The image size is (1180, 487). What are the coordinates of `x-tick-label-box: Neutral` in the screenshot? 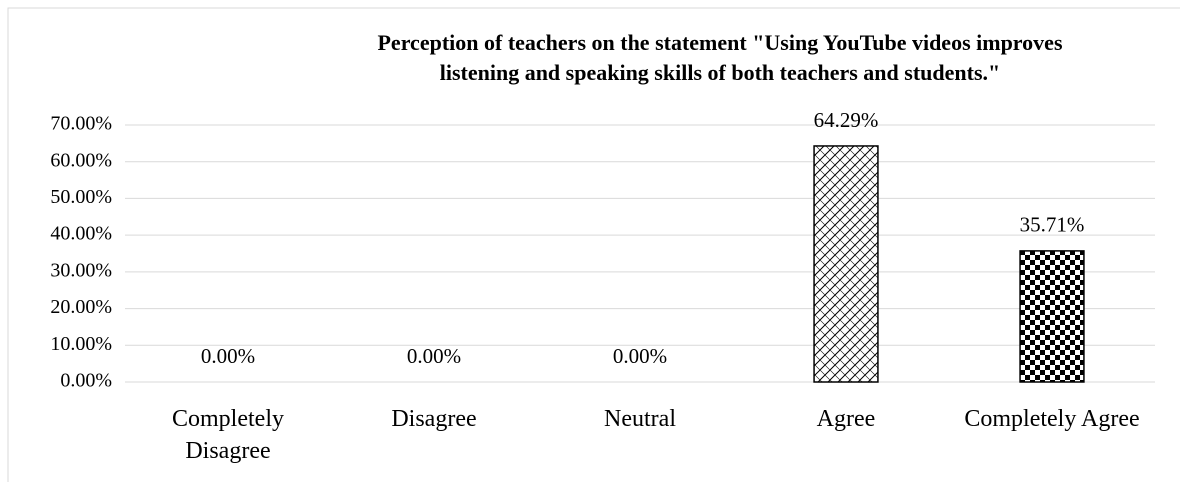 It's located at (640, 419).